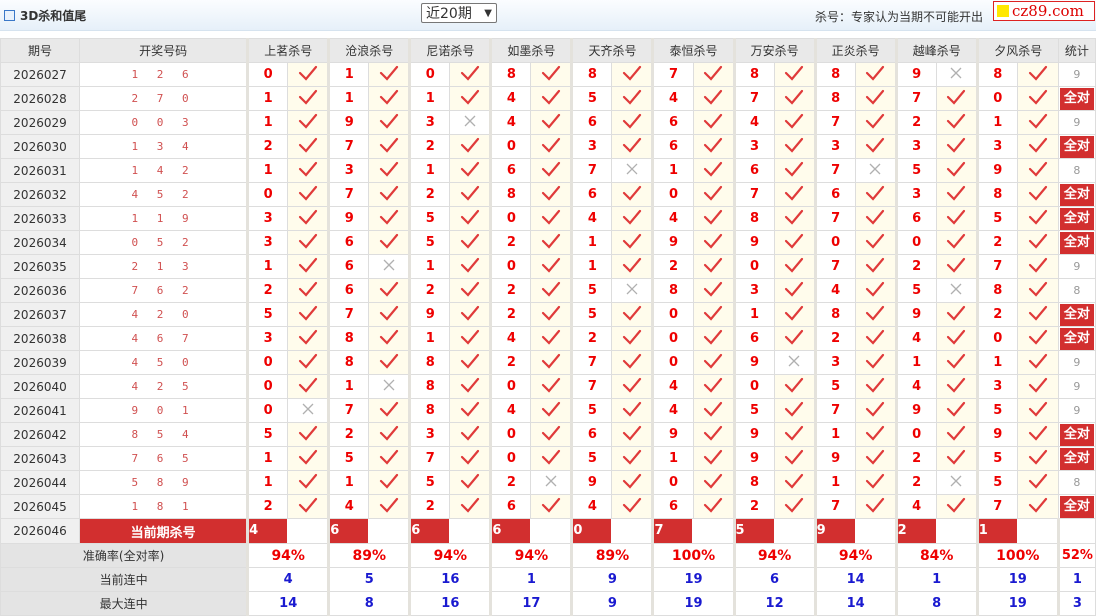 This screenshot has width=1096, height=616. Describe the element at coordinates (548, 218) in the screenshot. I see `table-row: 2026033 1 1 9 3 9 5 0 4 4 8 7 6 5 全对` at that location.